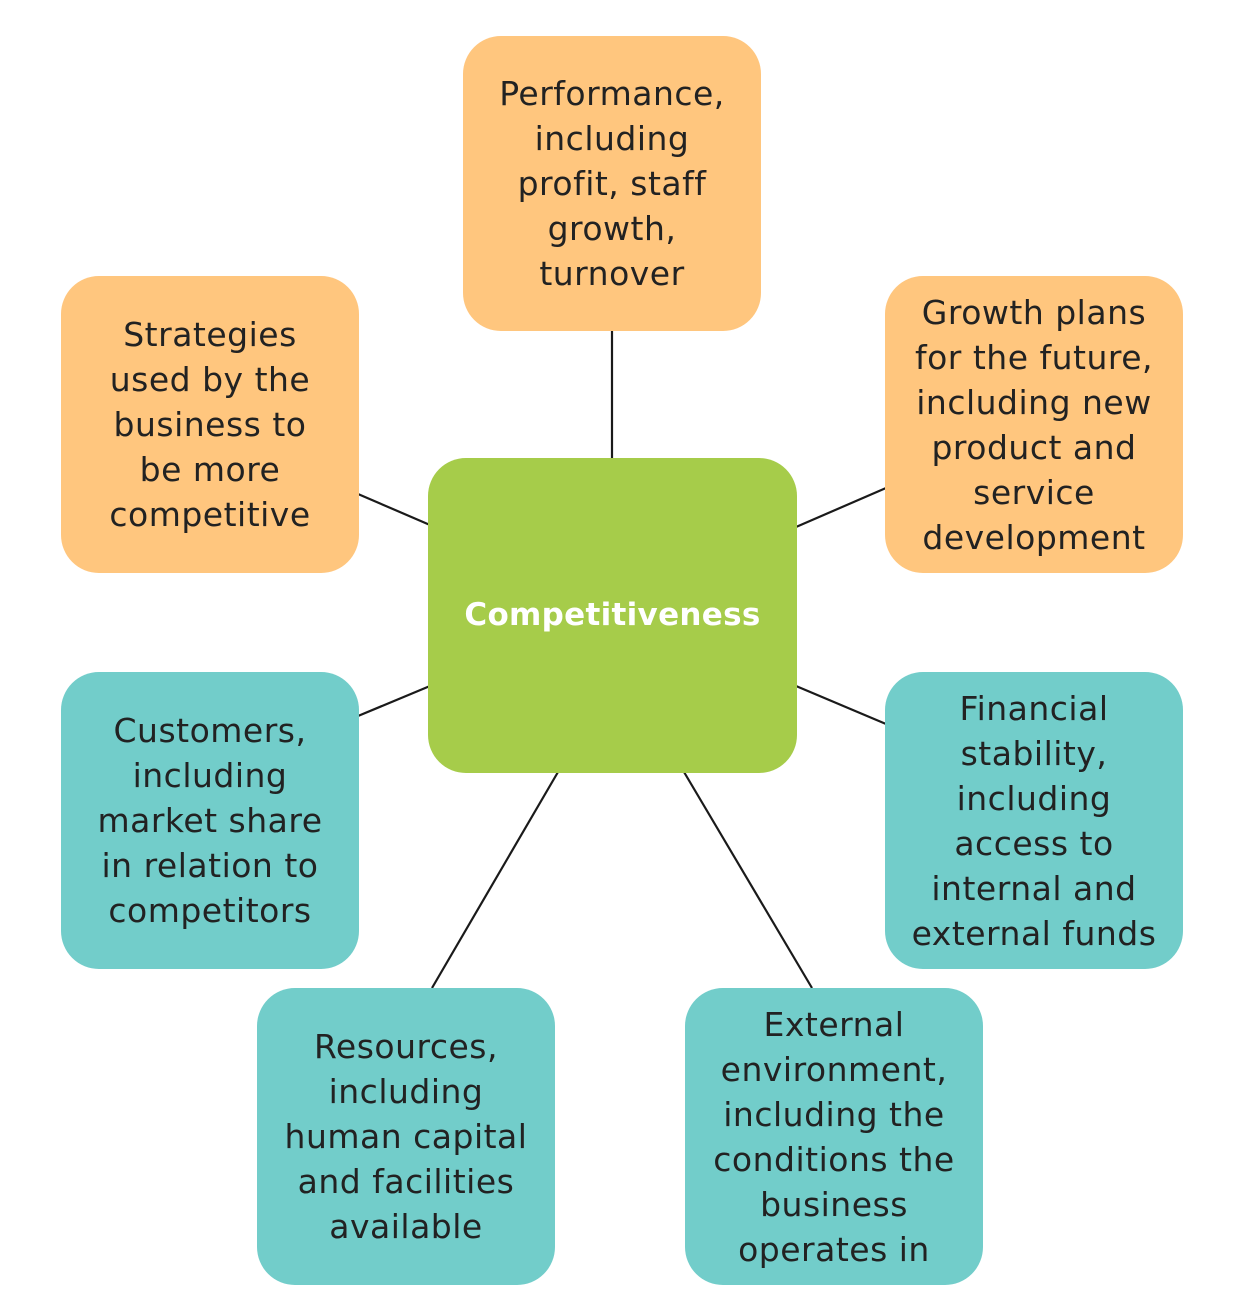 Image resolution: width=1240 pixels, height=1314 pixels. What do you see at coordinates (841, 507) in the screenshot?
I see `connector-growth-plans` at bounding box center [841, 507].